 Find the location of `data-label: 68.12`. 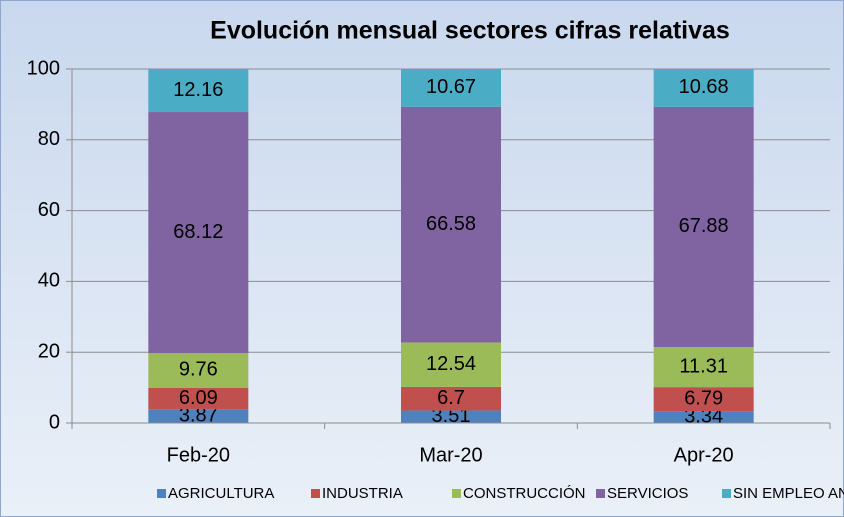

data-label: 68.12 is located at coordinates (198, 232).